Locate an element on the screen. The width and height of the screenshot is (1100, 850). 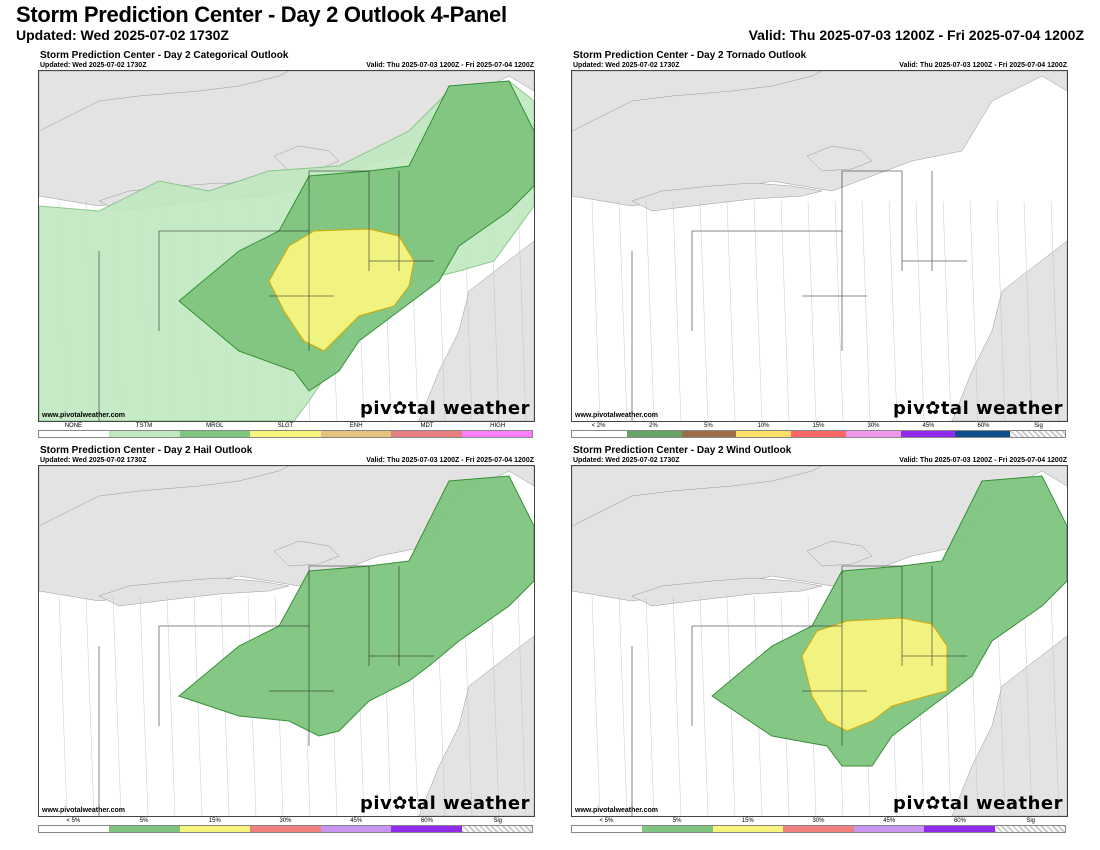
legend-tornado: < 2% 2% 5% 10% 15% 30% 45% 60% Sig is located at coordinates (818, 430).